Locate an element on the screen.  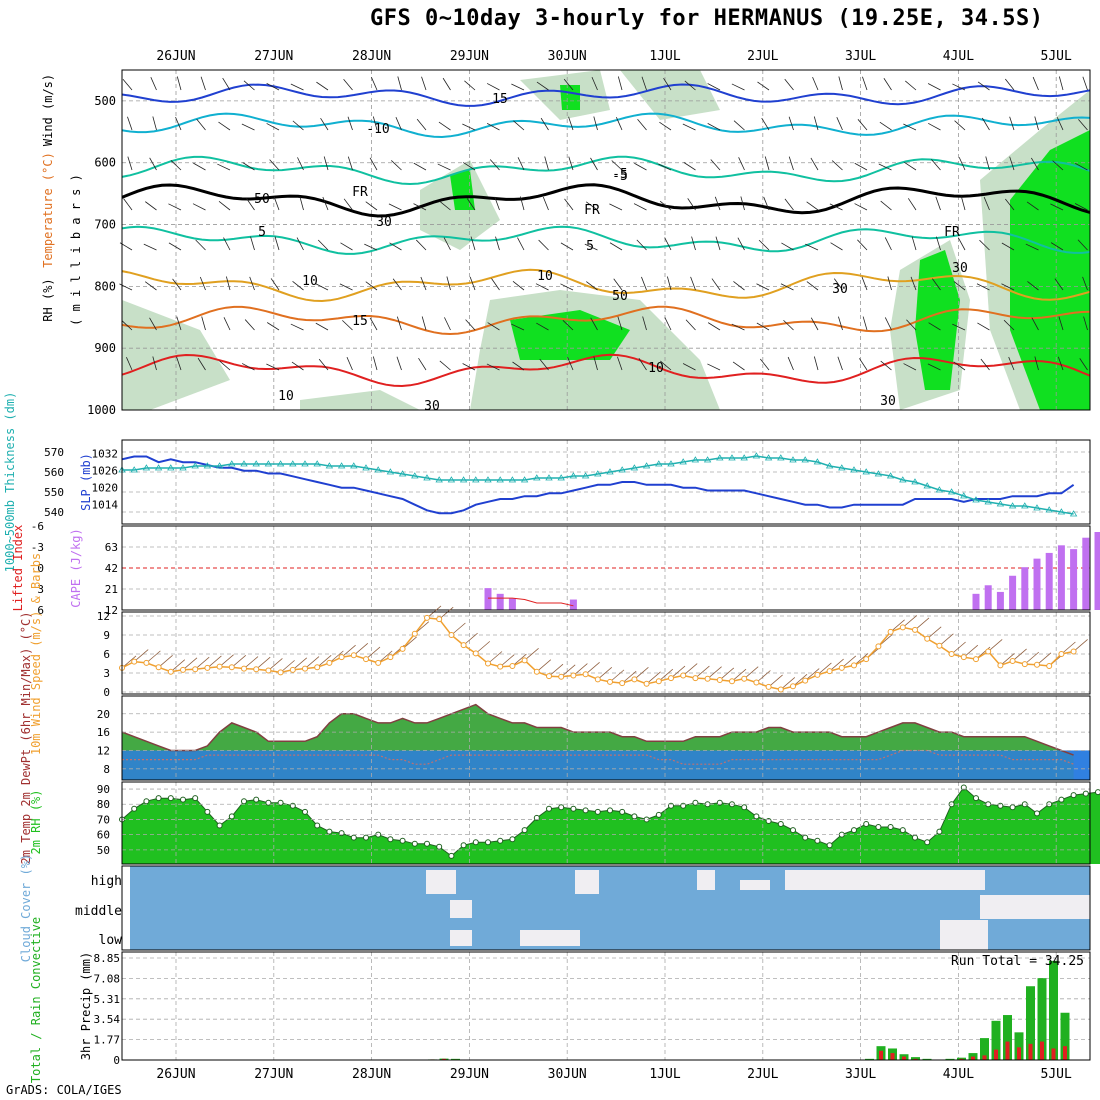
rh-shade-core is located at coordinates (462, 190).